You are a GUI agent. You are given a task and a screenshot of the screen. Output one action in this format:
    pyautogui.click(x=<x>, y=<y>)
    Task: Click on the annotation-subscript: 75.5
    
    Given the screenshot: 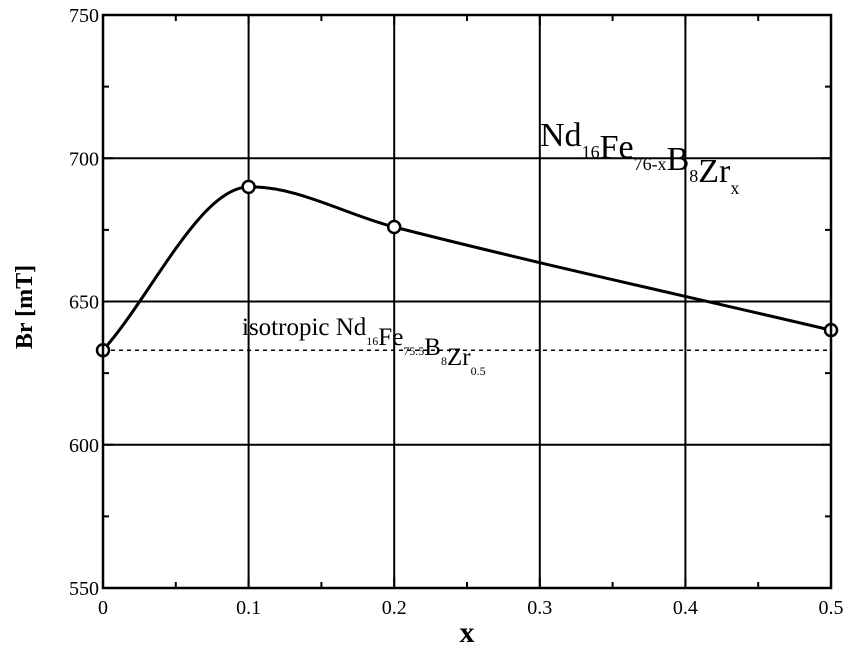 What is the action you would take?
    pyautogui.click(x=413, y=351)
    